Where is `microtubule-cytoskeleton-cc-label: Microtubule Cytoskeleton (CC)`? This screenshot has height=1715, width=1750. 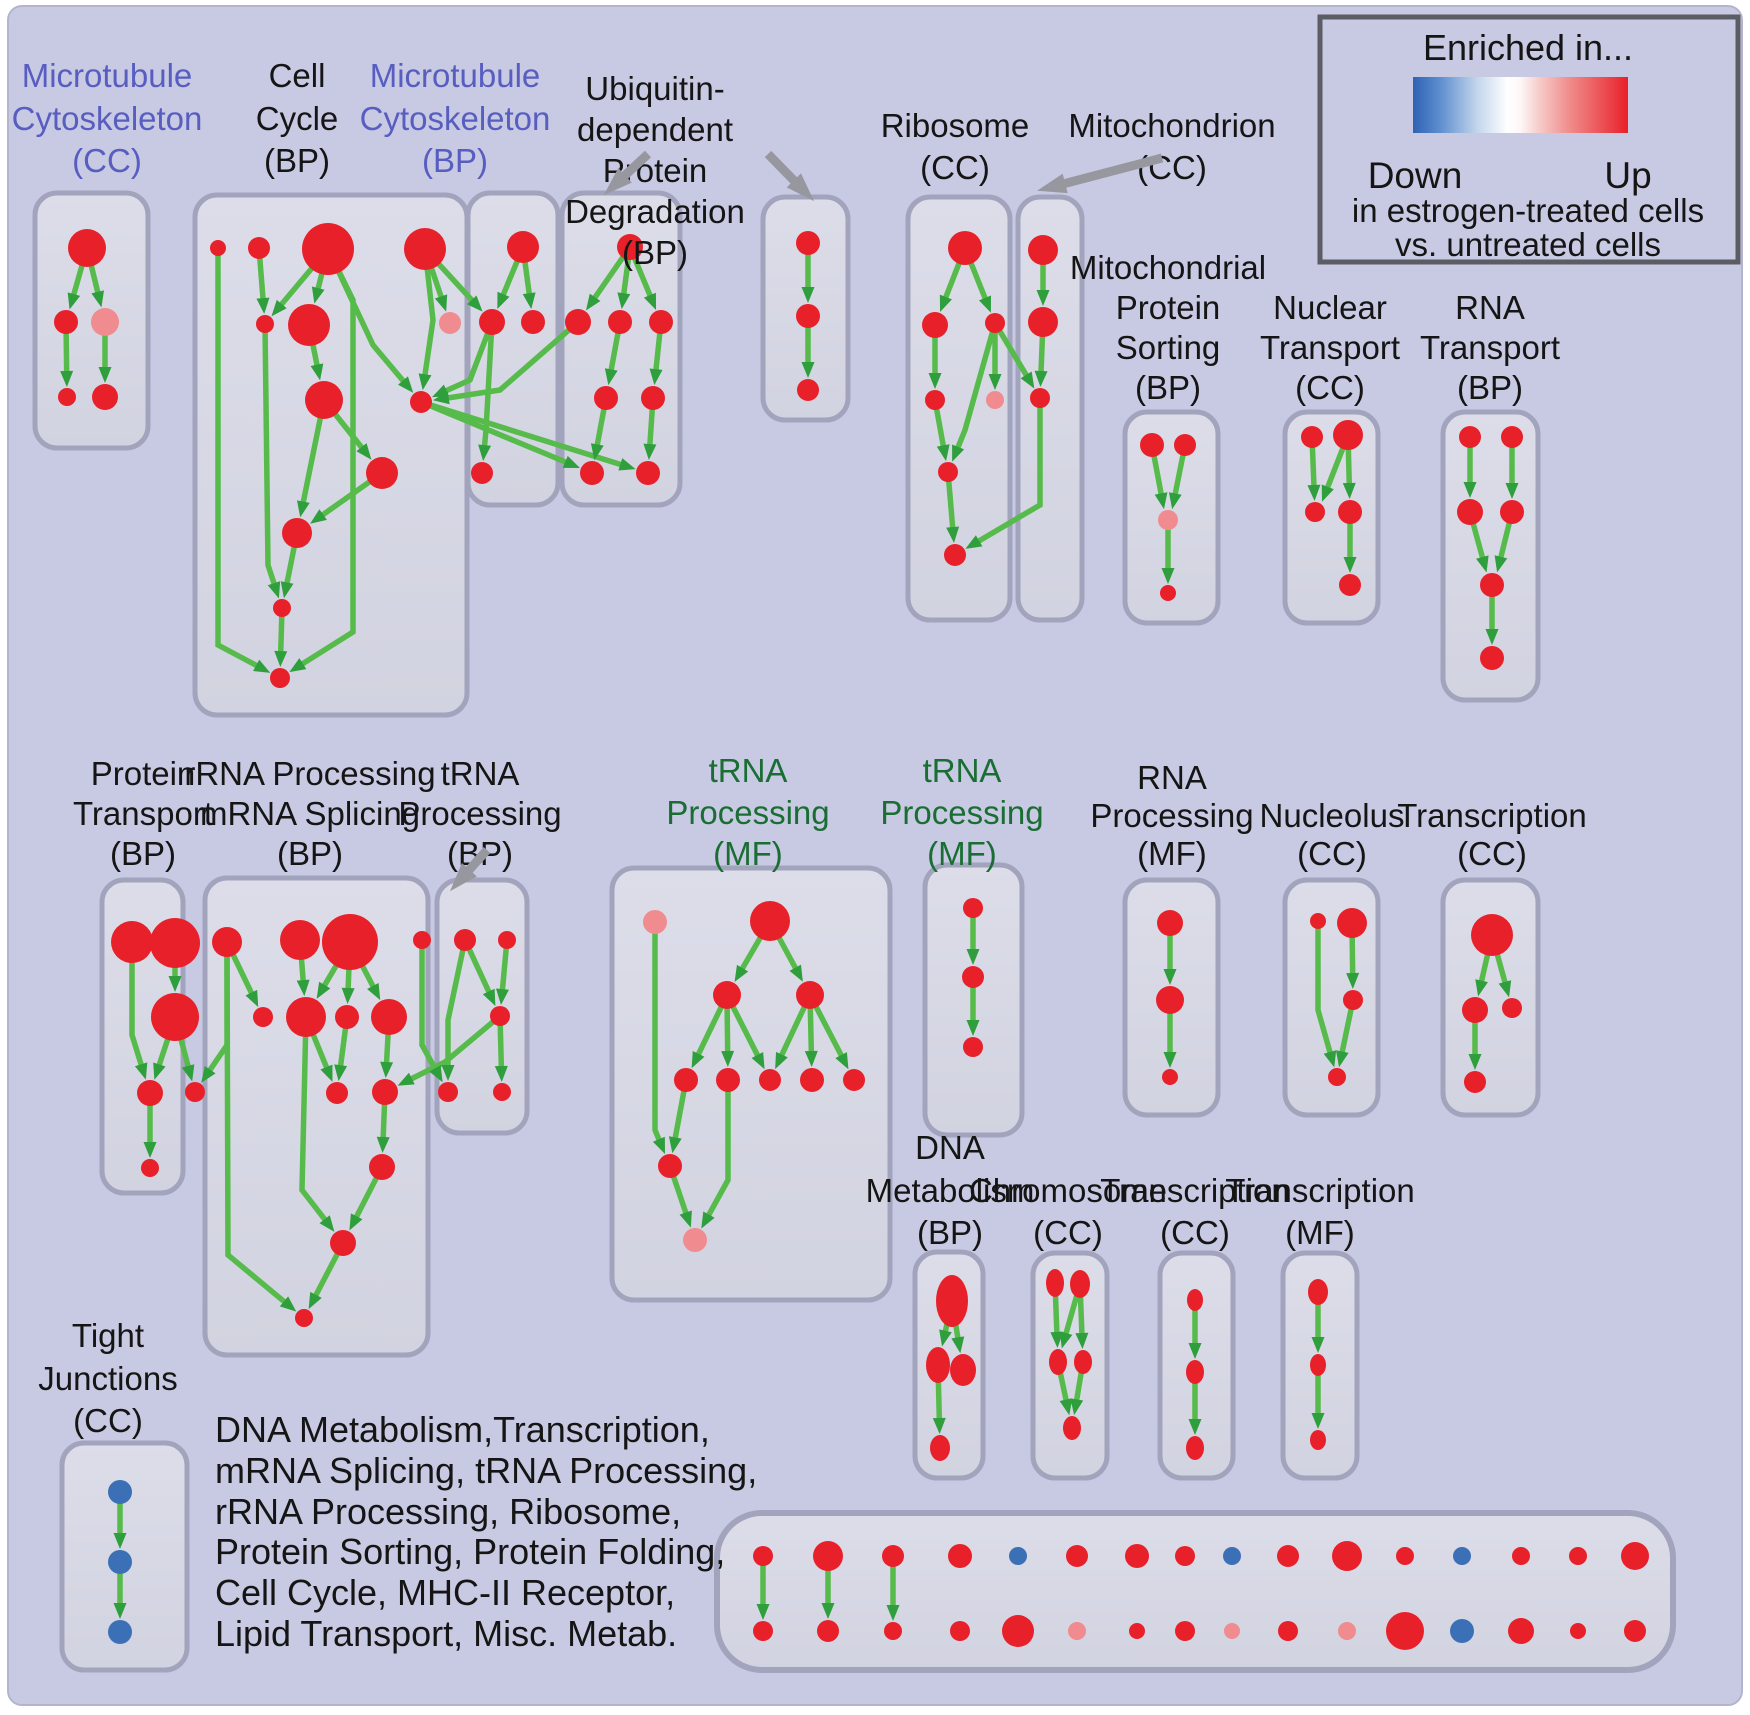
microtubule-cytoskeleton-cc-label: Microtubule Cytoskeleton (CC) is located at coordinates (107, 118).